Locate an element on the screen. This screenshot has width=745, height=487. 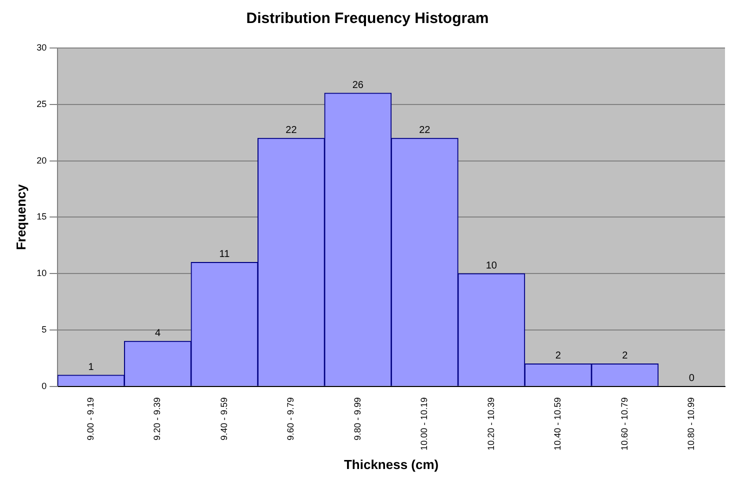
y-tick-label: 10 is located at coordinates (41, 273).